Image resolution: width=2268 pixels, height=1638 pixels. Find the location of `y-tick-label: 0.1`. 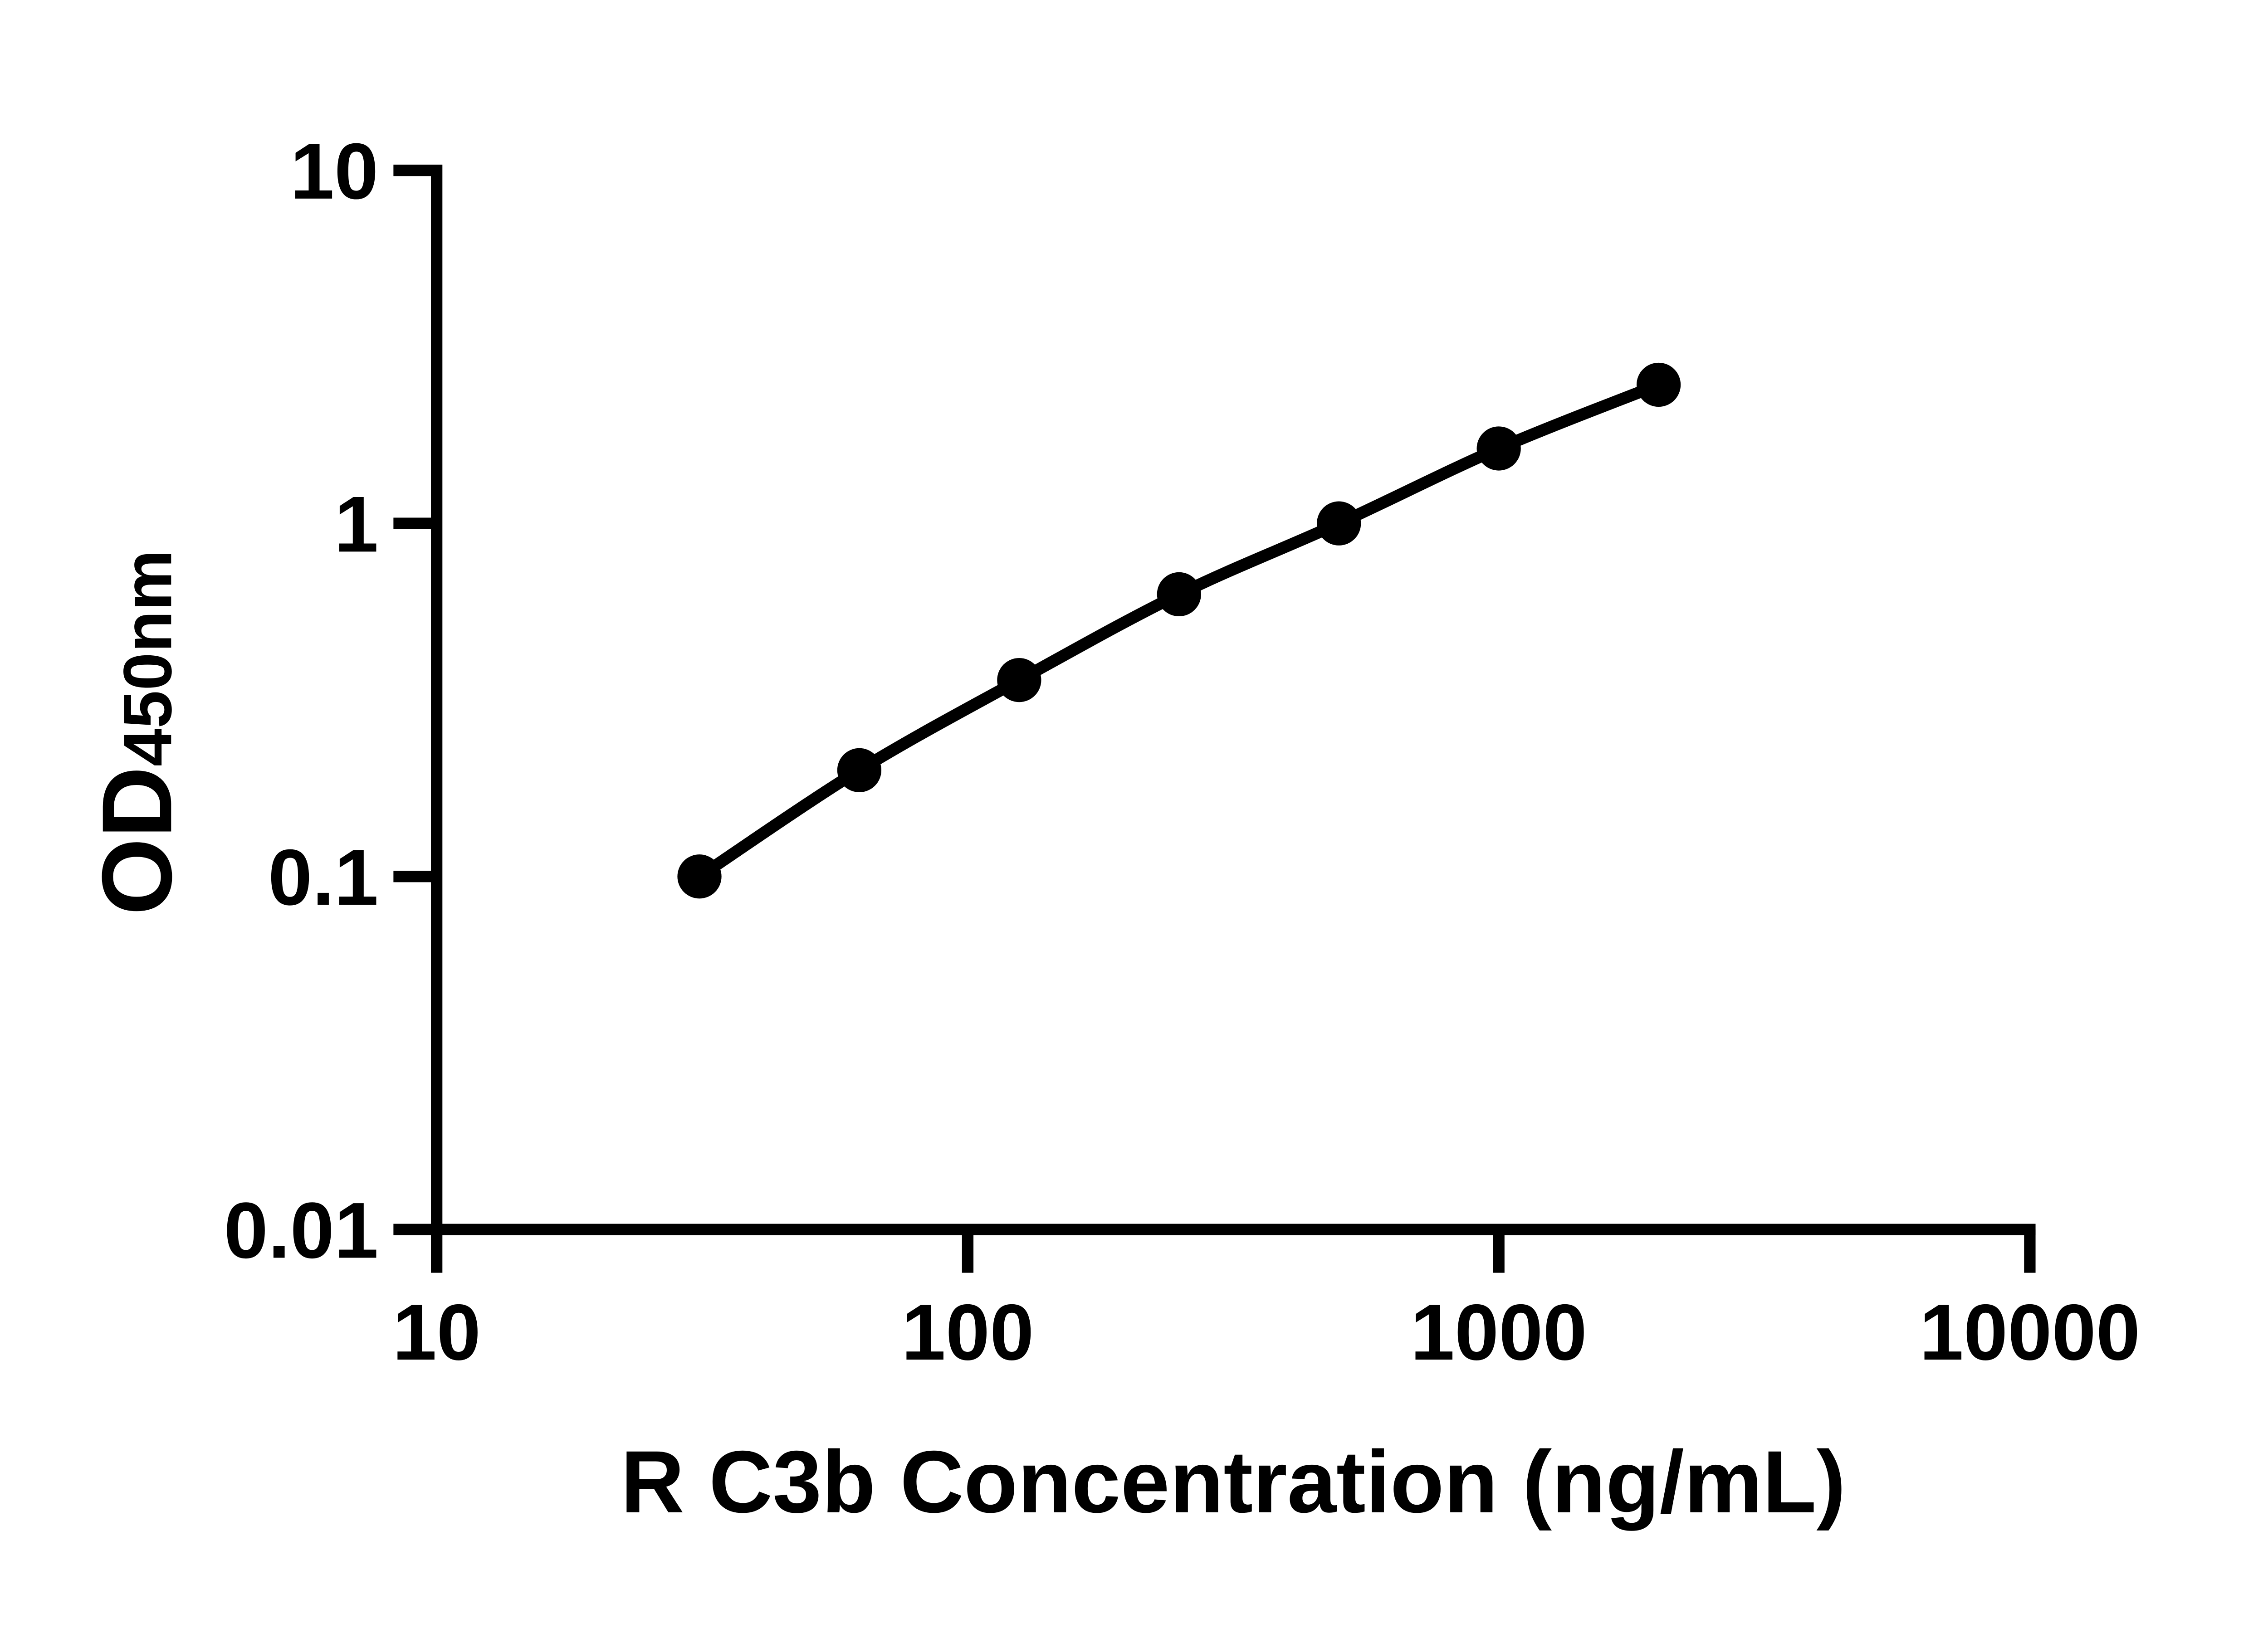

y-tick-label: 0.1 is located at coordinates (323, 878).